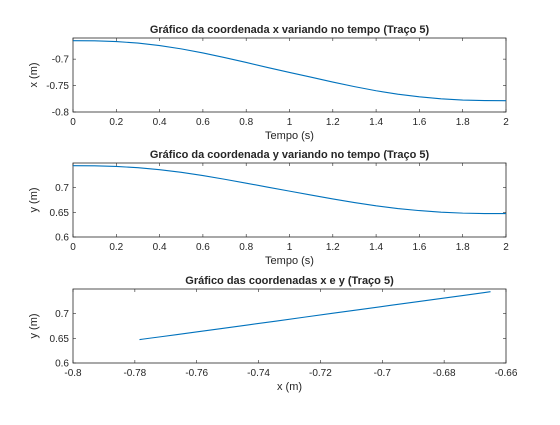 Image resolution: width=560 pixels, height=425 pixels. What do you see at coordinates (289, 281) in the screenshot?
I see `chart-title: Gráfico das coordenadas x e y (Traço 5)` at bounding box center [289, 281].